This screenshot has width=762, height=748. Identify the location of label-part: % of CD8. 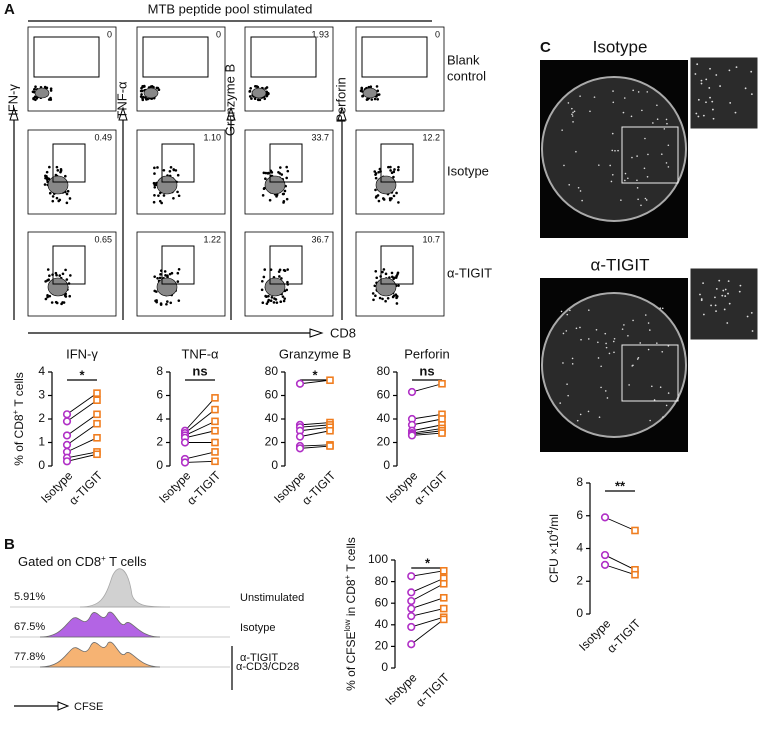
(19, 440).